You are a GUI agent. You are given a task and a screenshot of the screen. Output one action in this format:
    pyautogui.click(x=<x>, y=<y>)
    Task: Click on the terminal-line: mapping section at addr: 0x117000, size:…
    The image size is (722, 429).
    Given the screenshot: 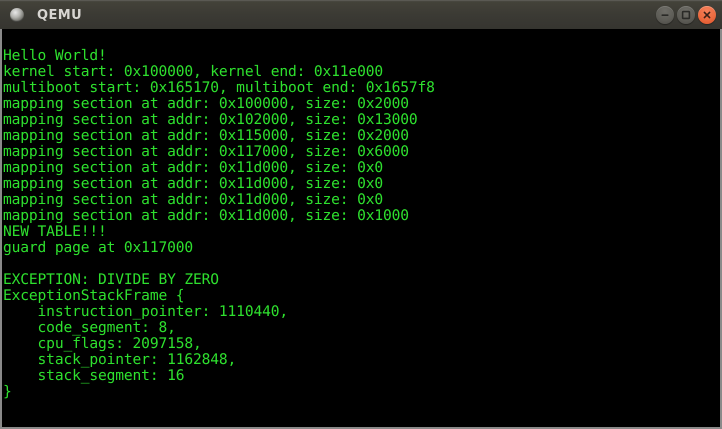 What is the action you would take?
    pyautogui.click(x=206, y=151)
    